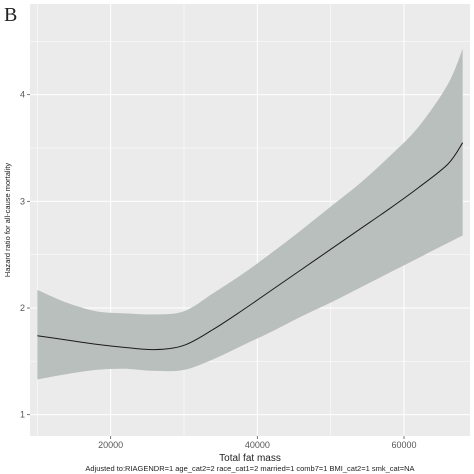 Image resolution: width=474 pixels, height=474 pixels. Describe the element at coordinates (110, 445) in the screenshot. I see `x-tick-label: 20000` at that location.